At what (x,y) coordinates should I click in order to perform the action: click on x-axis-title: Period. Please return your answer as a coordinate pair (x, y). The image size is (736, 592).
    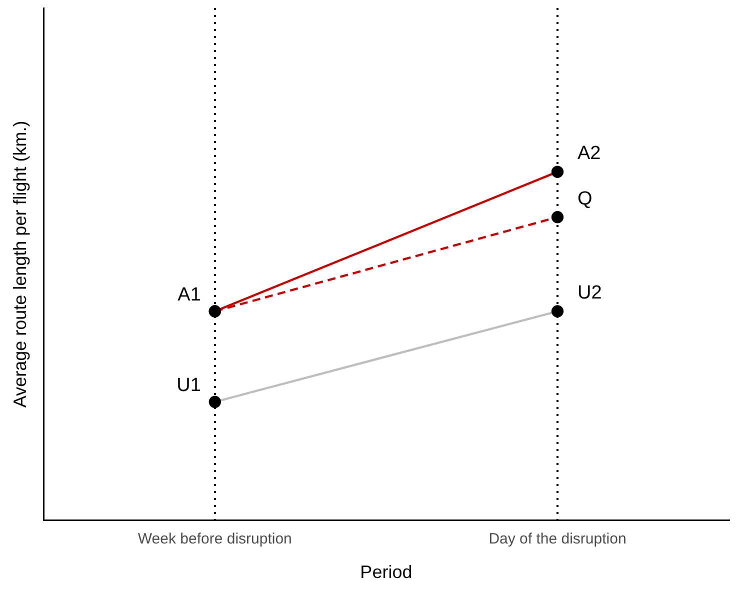
    Looking at the image, I should click on (386, 572).